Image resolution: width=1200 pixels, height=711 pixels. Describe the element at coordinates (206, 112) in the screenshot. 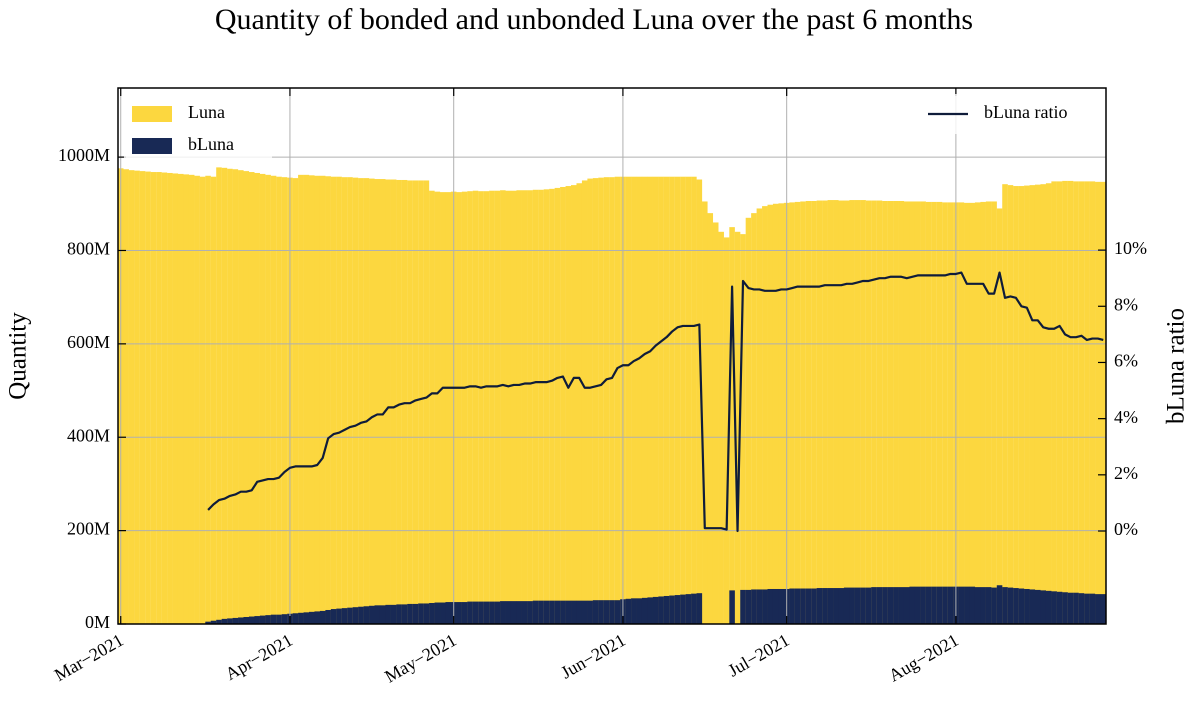

I see `legend-label: Luna` at that location.